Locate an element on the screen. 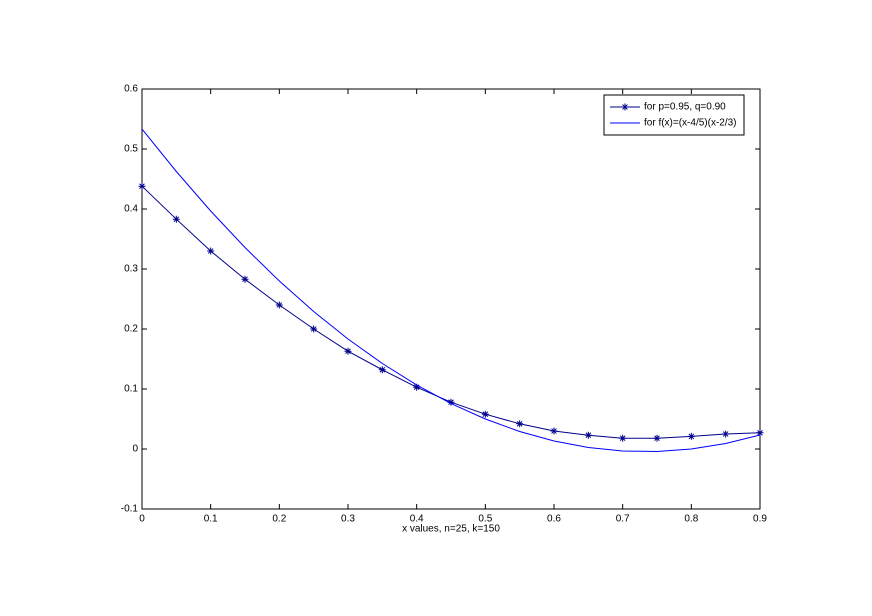  y-tick-label: 0.4 is located at coordinates (131, 209).